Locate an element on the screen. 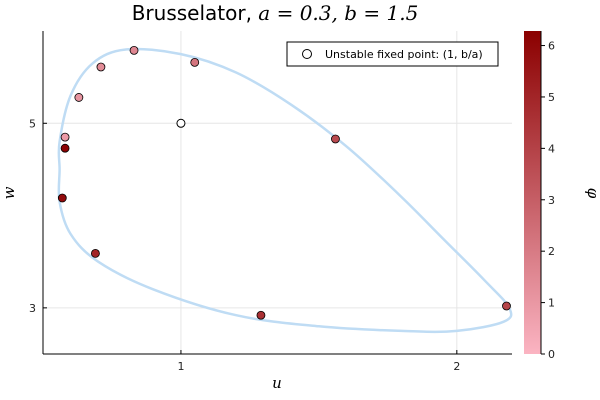 This screenshot has height=400, width=600. colorbar-tick-label: 4 is located at coordinates (551, 148).